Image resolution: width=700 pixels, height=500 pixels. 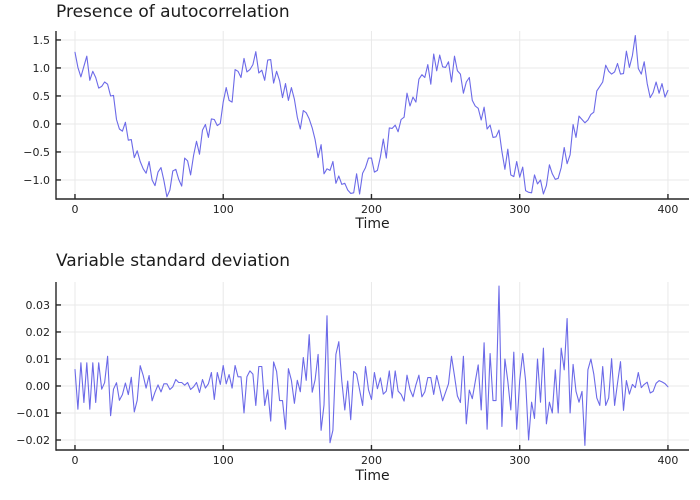 I want to click on chart-title-autocorrelation: Presence of autocorrelation, so click(x=173, y=12).